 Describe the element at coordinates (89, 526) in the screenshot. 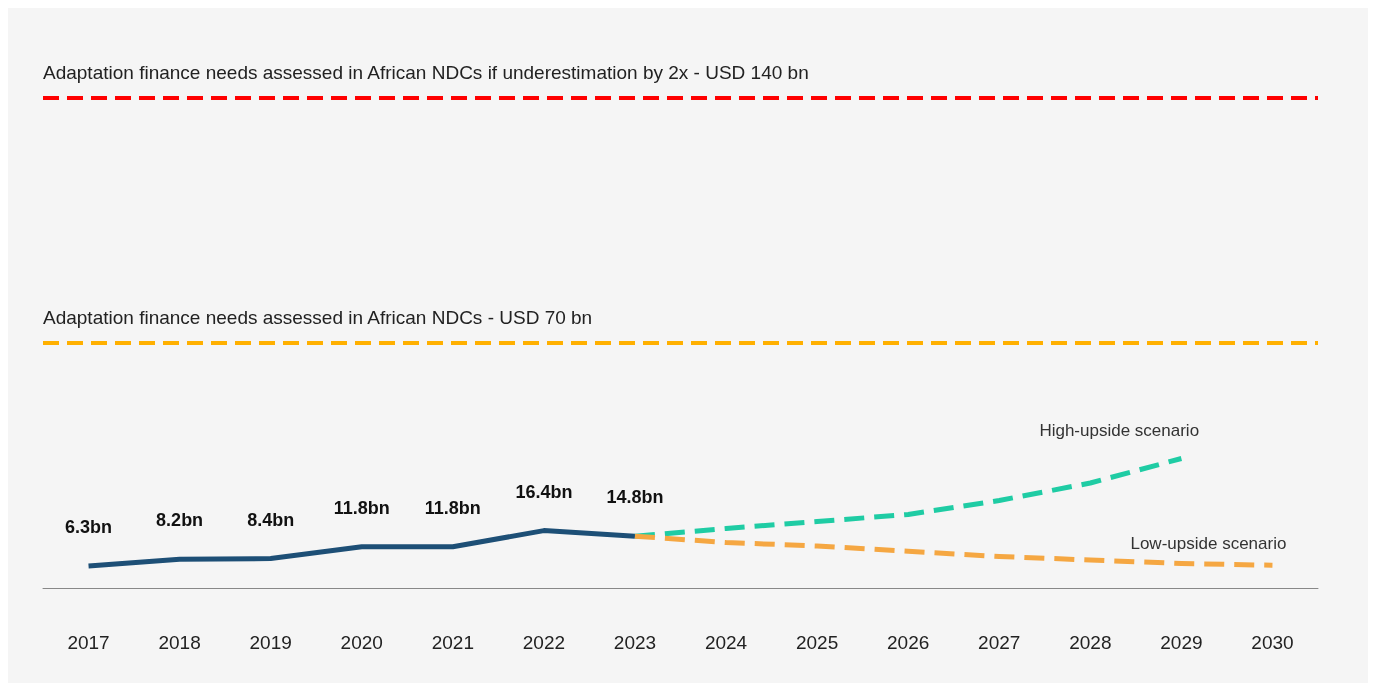

I see `data-label: 6.3bn` at that location.